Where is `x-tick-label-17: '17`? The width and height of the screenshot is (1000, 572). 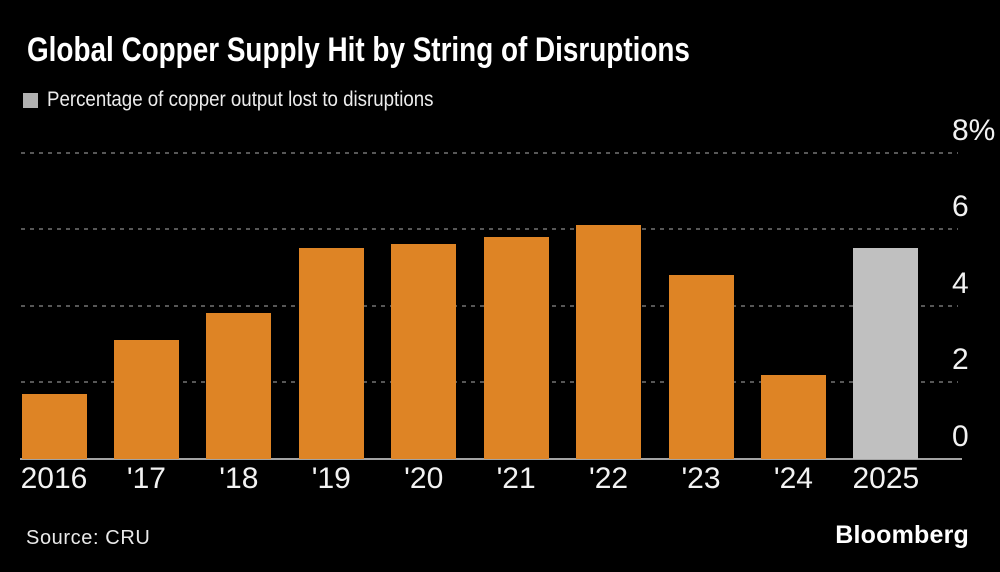
x-tick-label-17: '17 is located at coordinates (146, 478).